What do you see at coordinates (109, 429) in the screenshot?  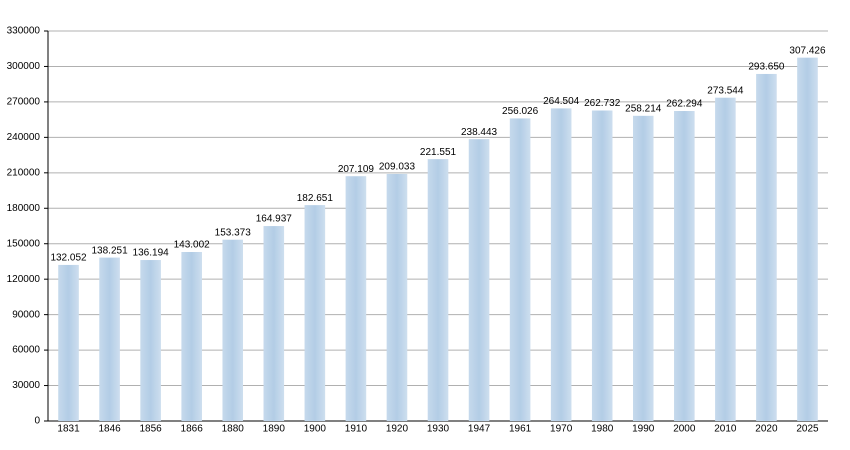 I see `x-tick-label: 1846` at bounding box center [109, 429].